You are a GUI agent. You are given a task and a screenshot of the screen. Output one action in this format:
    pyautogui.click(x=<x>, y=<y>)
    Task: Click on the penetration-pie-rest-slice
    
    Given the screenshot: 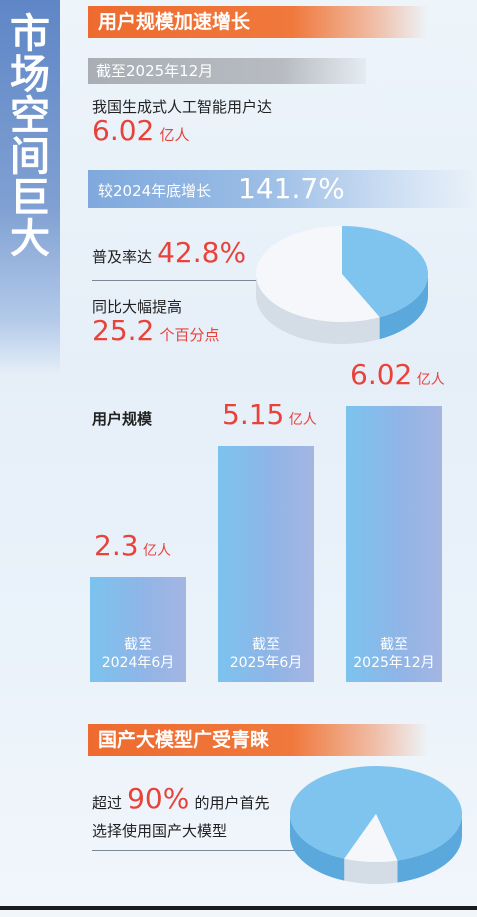 What is the action you would take?
    pyautogui.click(x=318, y=274)
    